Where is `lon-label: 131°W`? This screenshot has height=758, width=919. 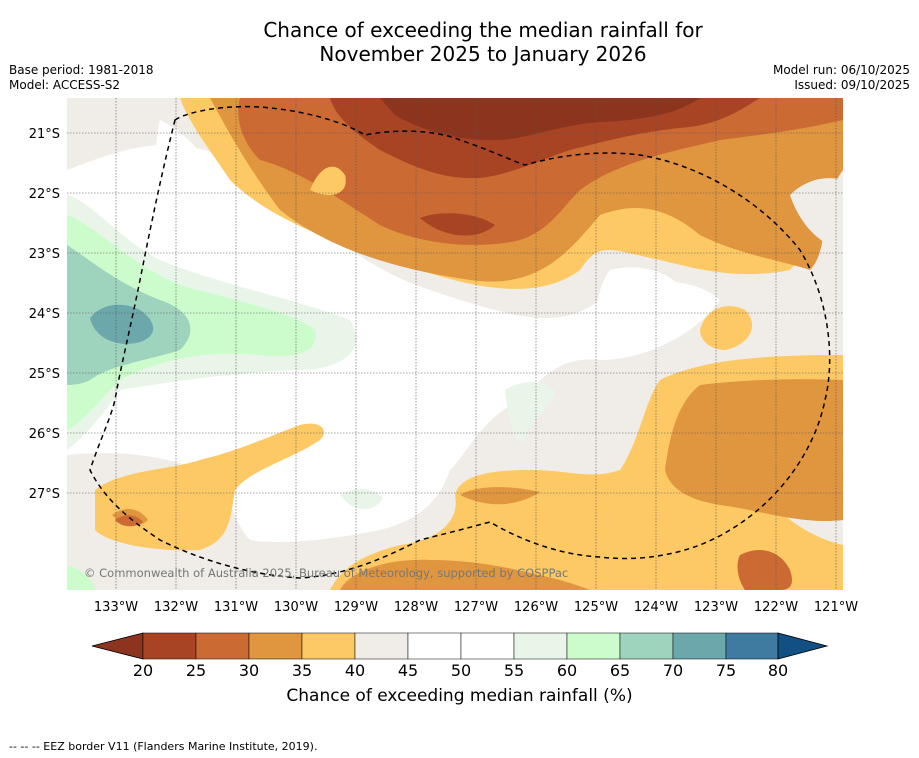 lon-label: 131°W is located at coordinates (236, 607).